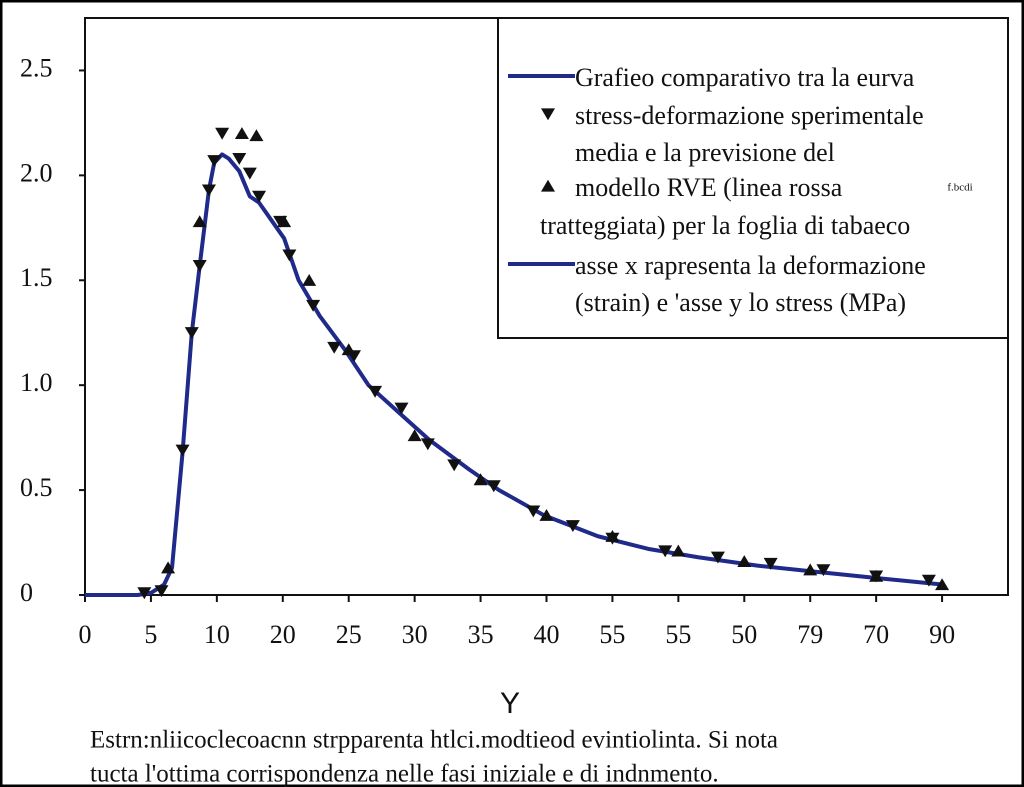 The width and height of the screenshot is (1024, 787). Describe the element at coordinates (36, 487) in the screenshot. I see `y-tick-label: 0.5` at that location.